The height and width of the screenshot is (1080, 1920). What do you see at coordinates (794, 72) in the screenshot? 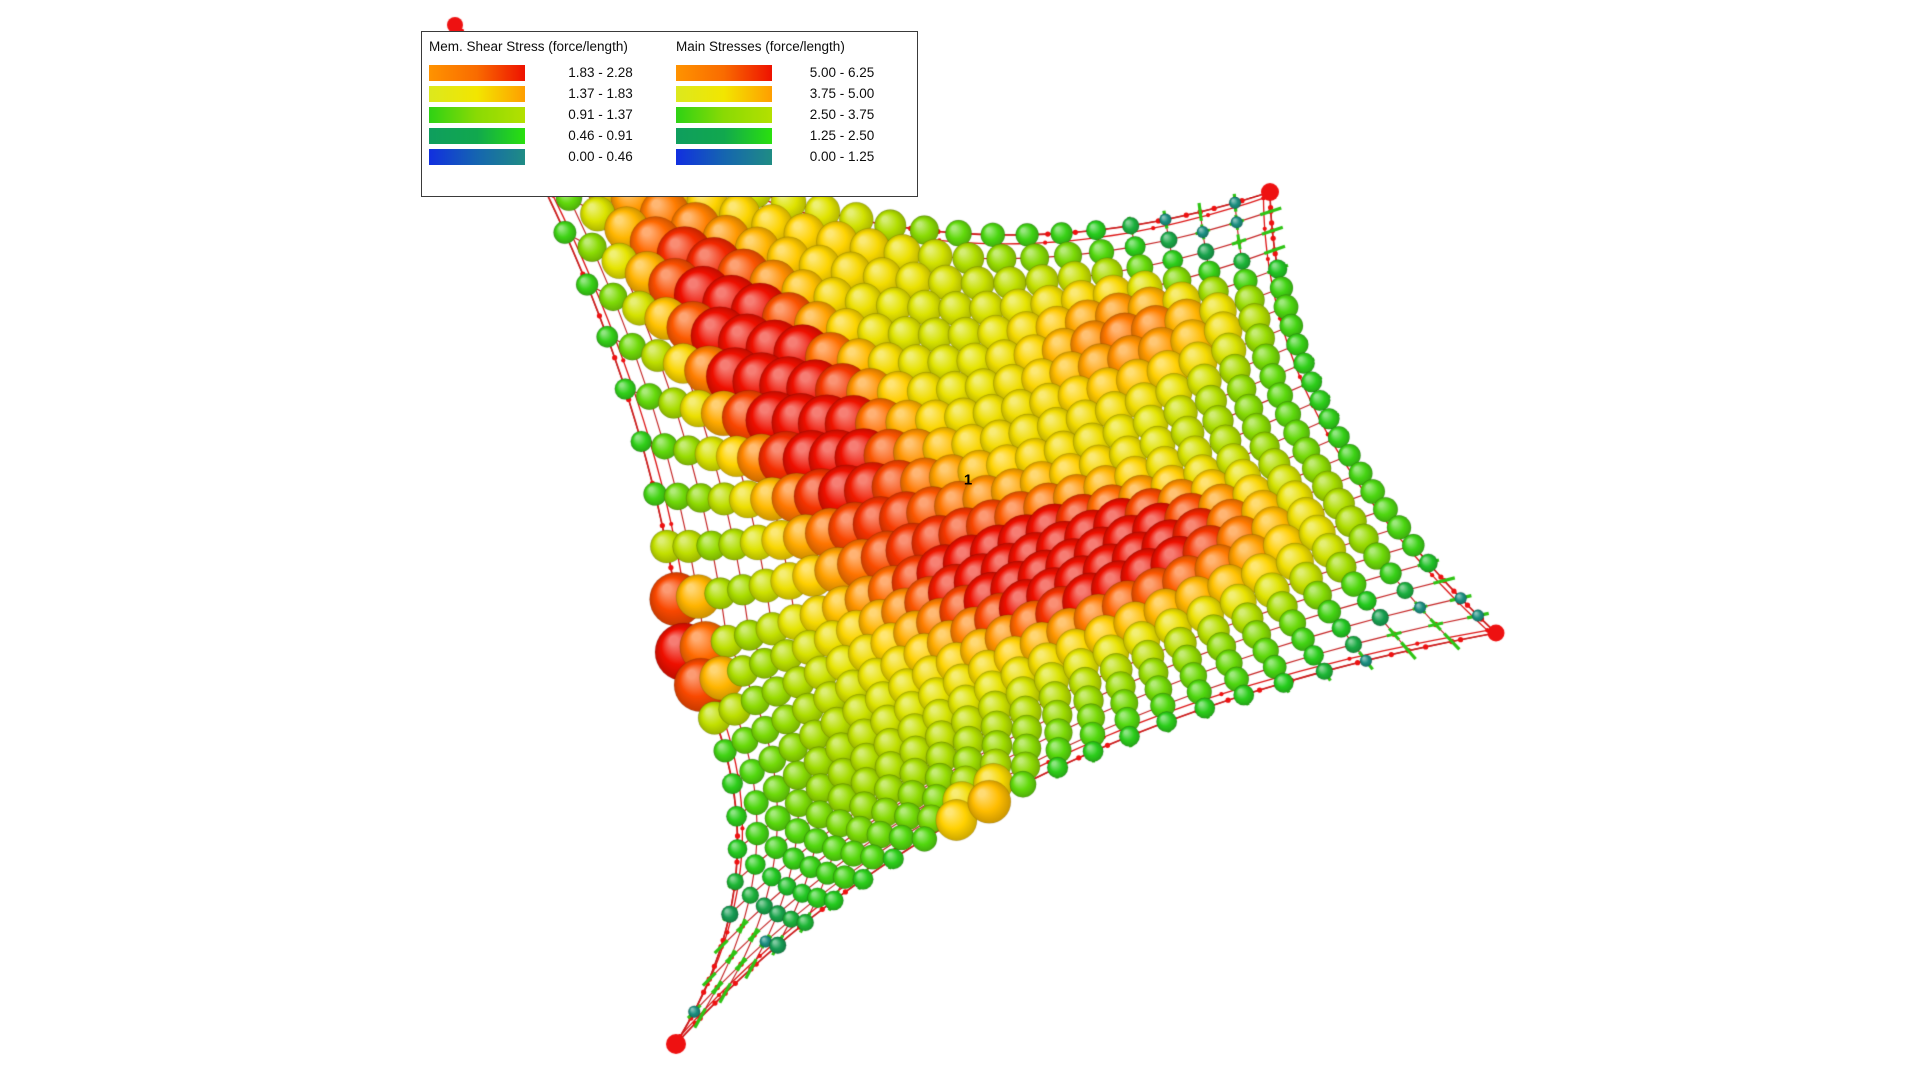
I see `legend-row: 5.00 - 6.25` at bounding box center [794, 72].